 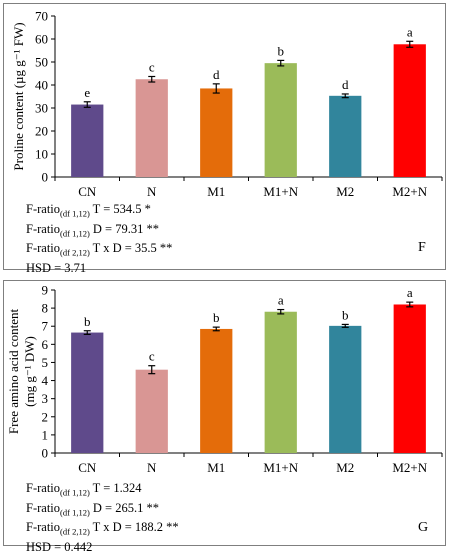 What do you see at coordinates (41, 131) in the screenshot?
I see `y-tick-label: 20` at bounding box center [41, 131].